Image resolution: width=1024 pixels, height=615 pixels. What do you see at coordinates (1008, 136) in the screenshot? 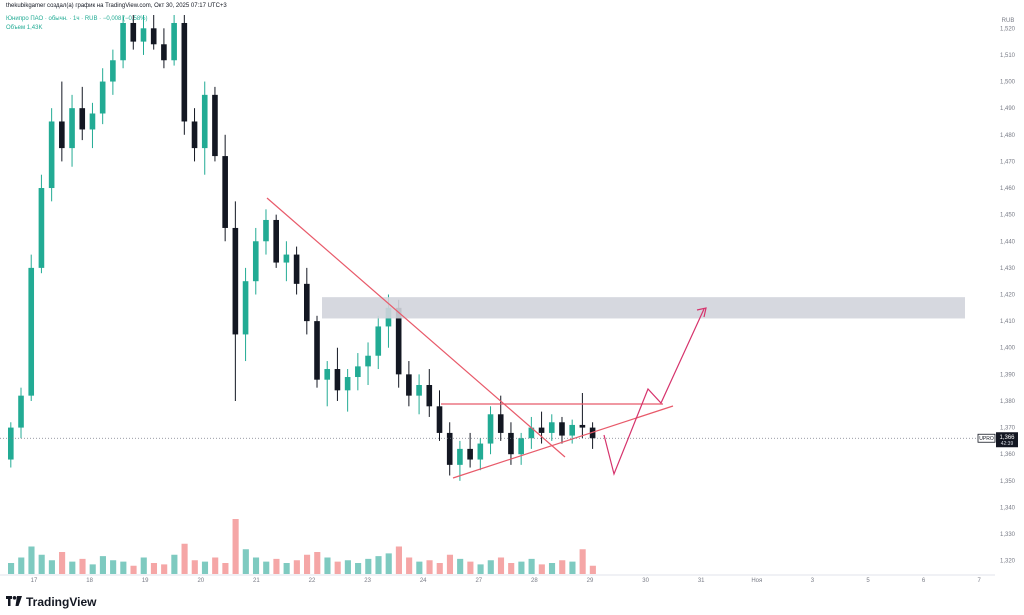
I see `price-tick-label: 1,480` at bounding box center [1008, 136].